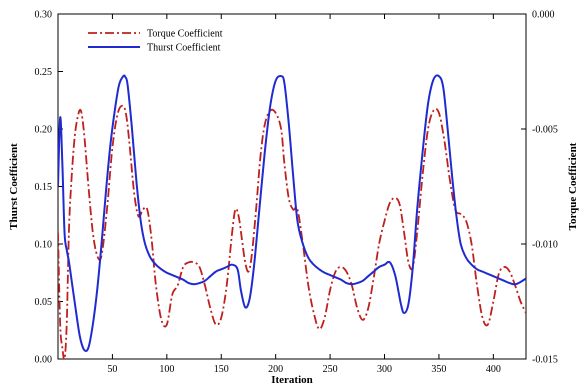 The height and width of the screenshot is (389, 584). I want to click on x-tick-label: 100, so click(166, 369).